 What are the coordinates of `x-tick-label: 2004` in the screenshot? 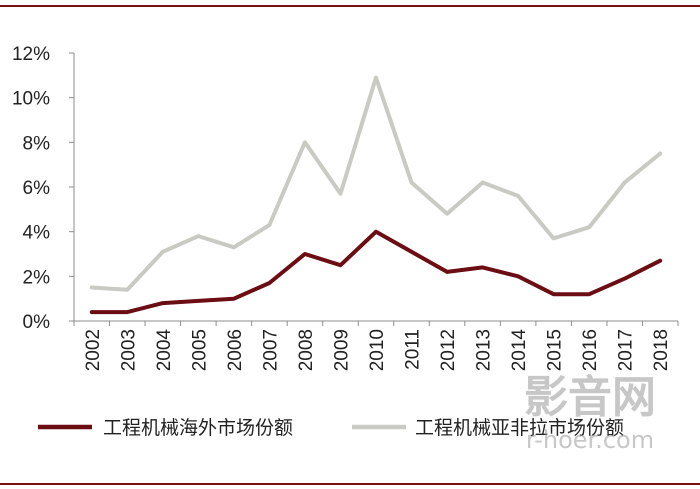 It's located at (164, 350).